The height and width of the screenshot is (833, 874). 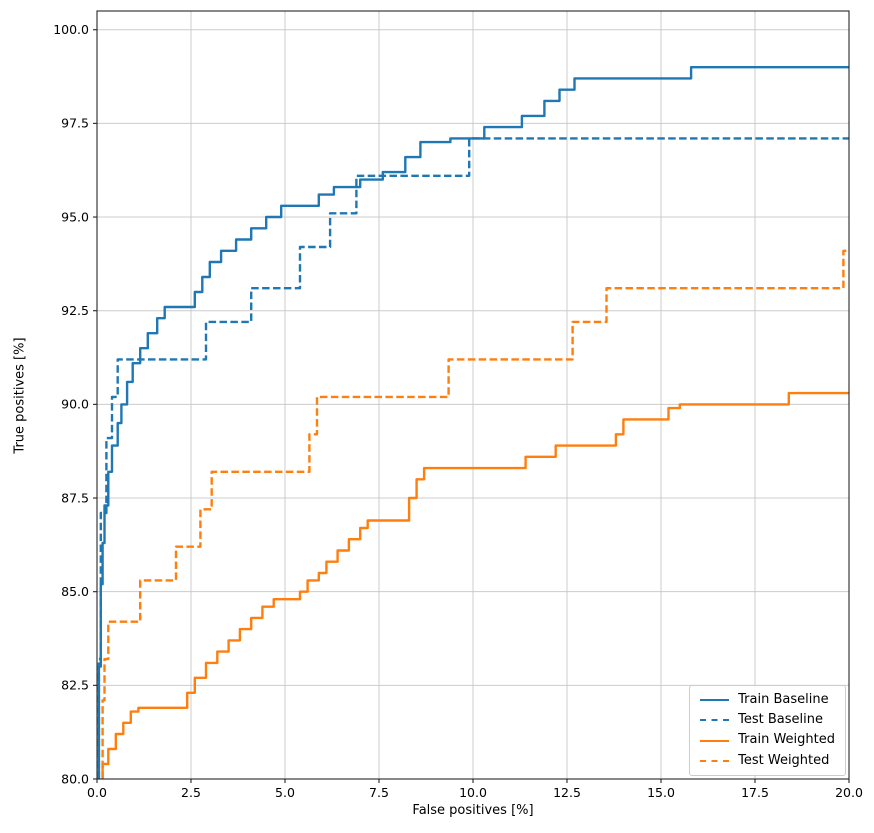 What do you see at coordinates (191, 792) in the screenshot?
I see `x-tick-label: 2.5` at bounding box center [191, 792].